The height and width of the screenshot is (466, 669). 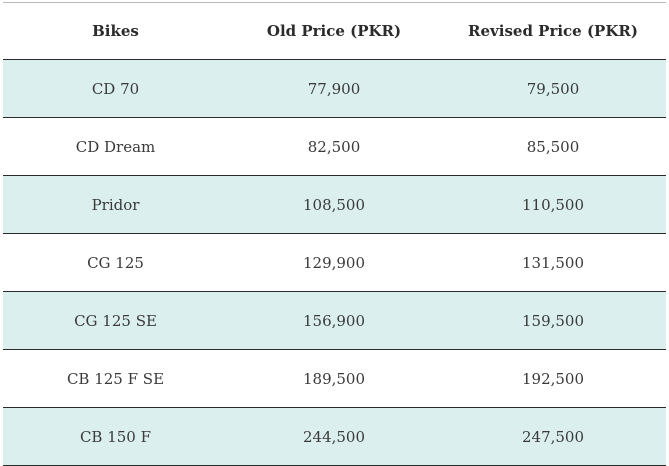 What do you see at coordinates (115, 31) in the screenshot?
I see `header-bikes: Bikes` at bounding box center [115, 31].